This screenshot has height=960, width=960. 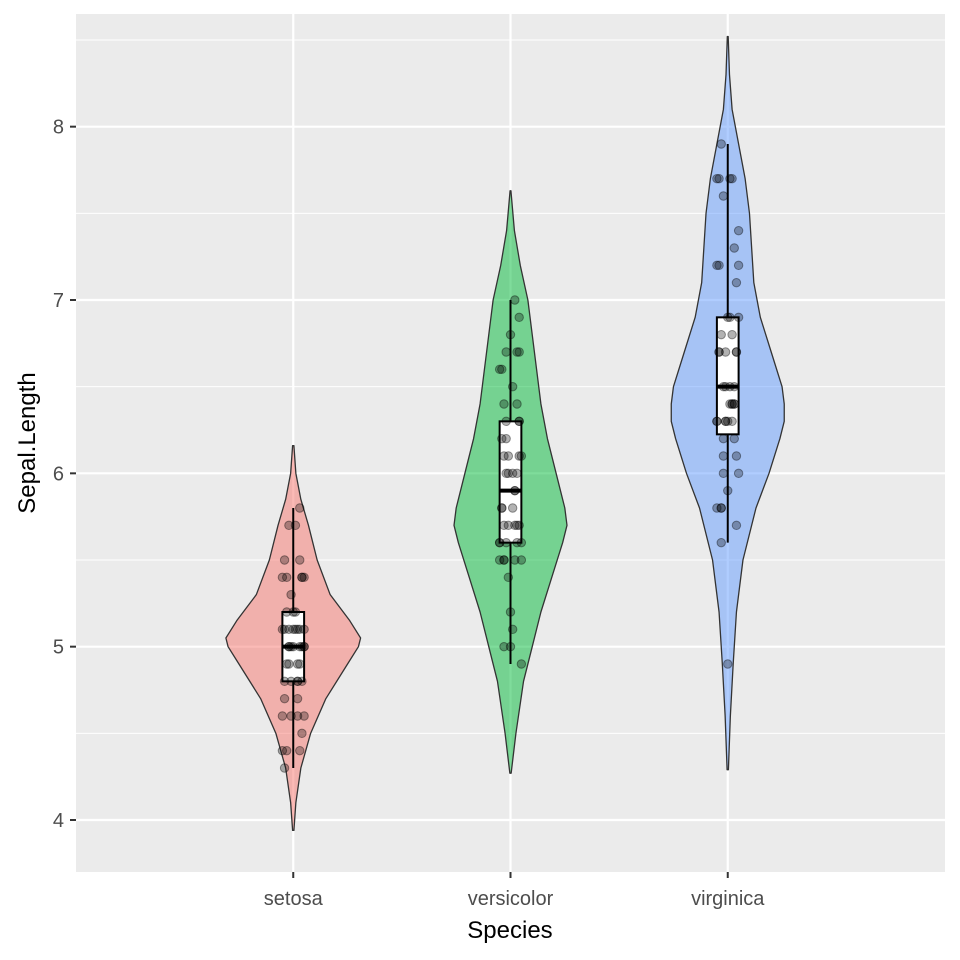 I want to click on y-axis-title: Sepal.Length, so click(x=27, y=442).